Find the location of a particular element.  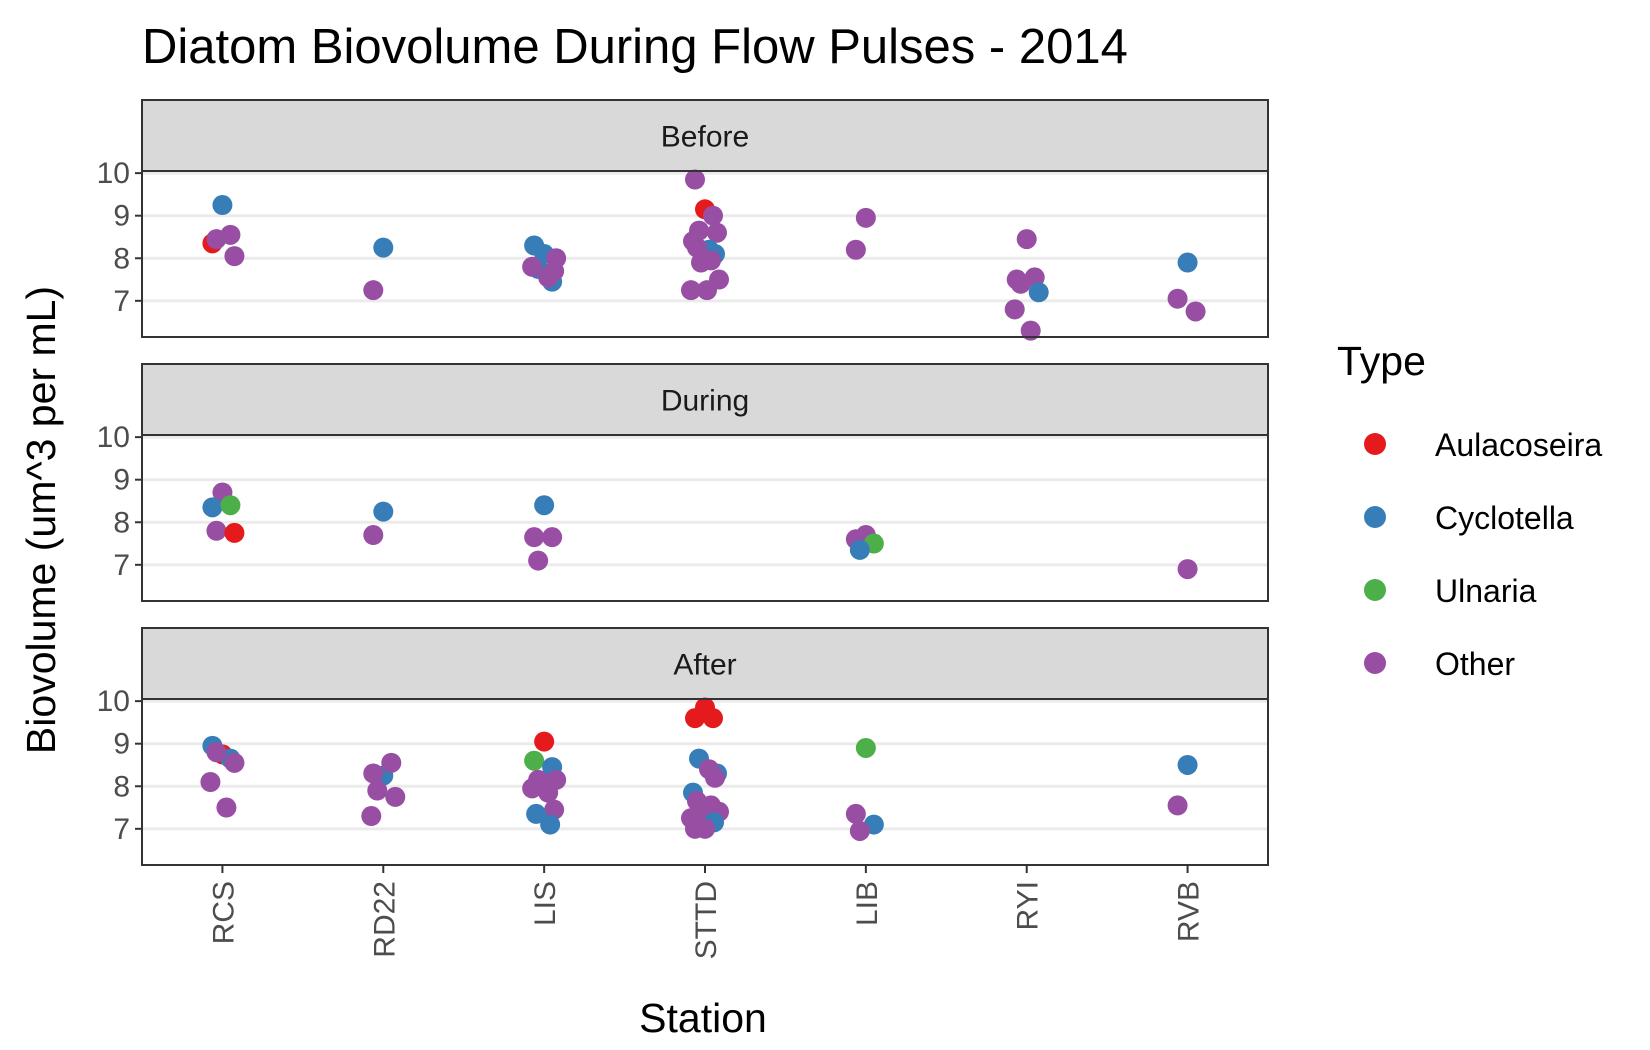

strip-label: During is located at coordinates (705, 401).